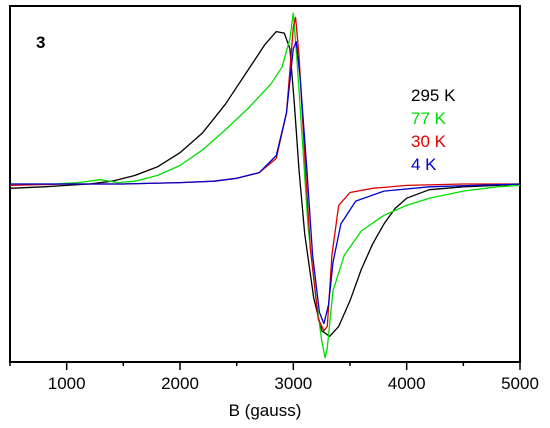  Describe the element at coordinates (407, 383) in the screenshot. I see `x-tick-label: 4000` at that location.